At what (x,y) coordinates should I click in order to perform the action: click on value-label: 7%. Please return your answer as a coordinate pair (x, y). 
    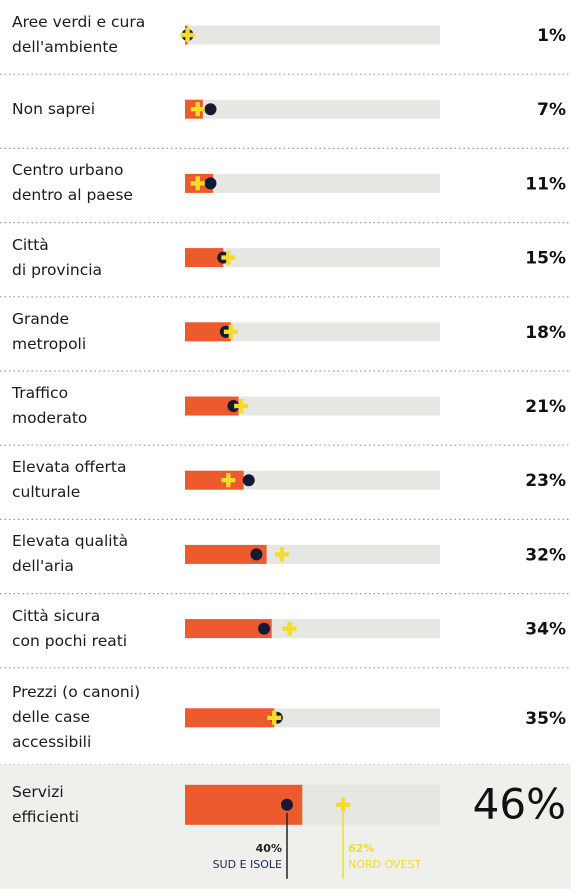
    Looking at the image, I should click on (551, 110).